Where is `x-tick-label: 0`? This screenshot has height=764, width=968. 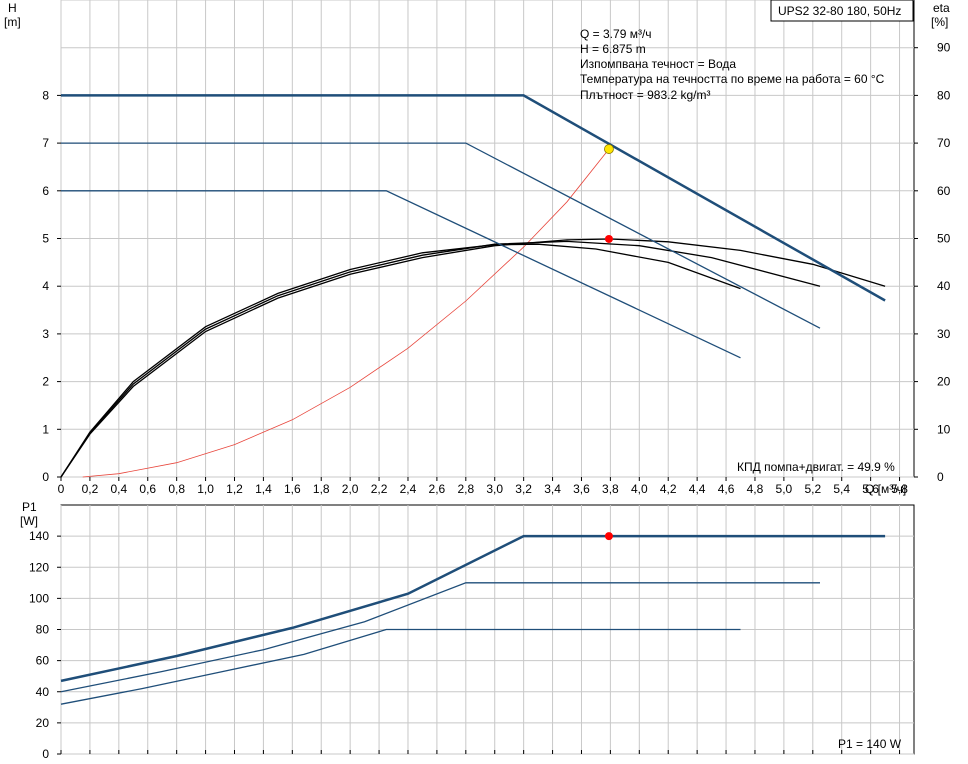
x-tick-label: 0 is located at coordinates (61, 489).